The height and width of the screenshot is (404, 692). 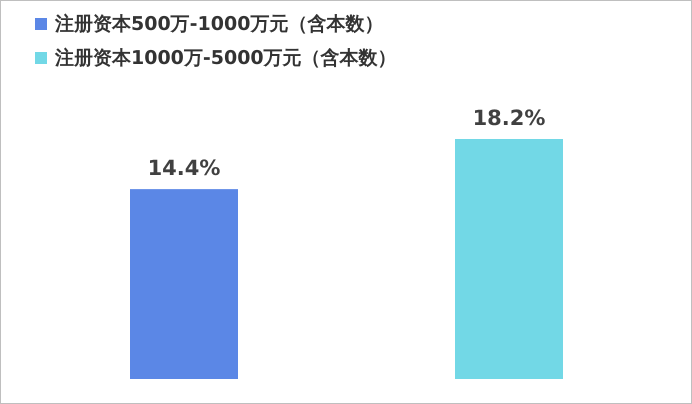 What do you see at coordinates (509, 118) in the screenshot?
I see `data-label: 18.2%` at bounding box center [509, 118].